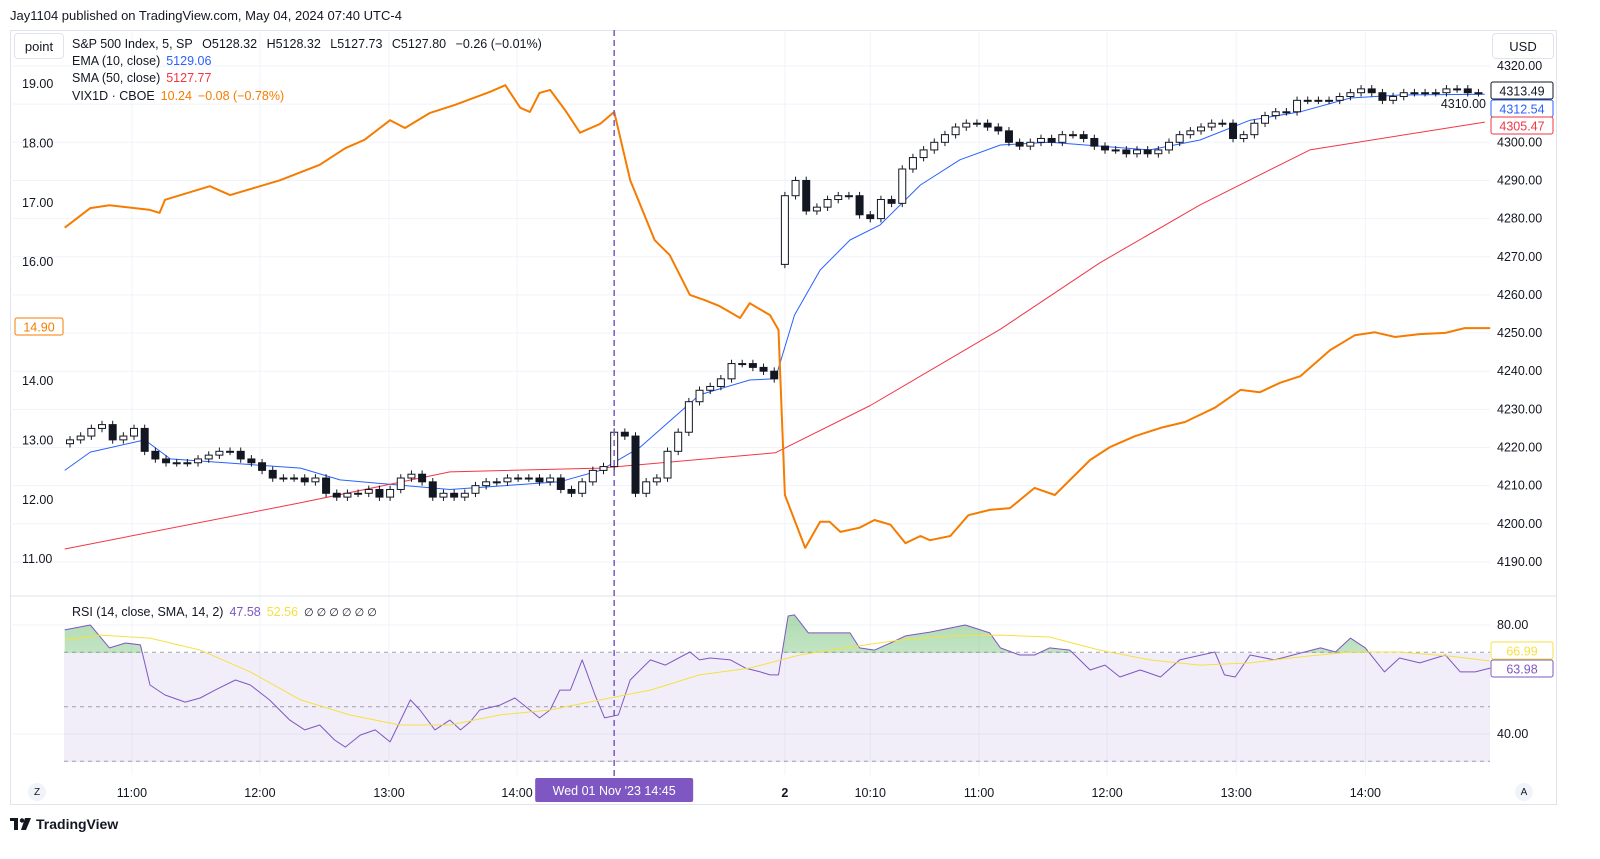  I want to click on price-tick-label: 4290.00, so click(1519, 180).